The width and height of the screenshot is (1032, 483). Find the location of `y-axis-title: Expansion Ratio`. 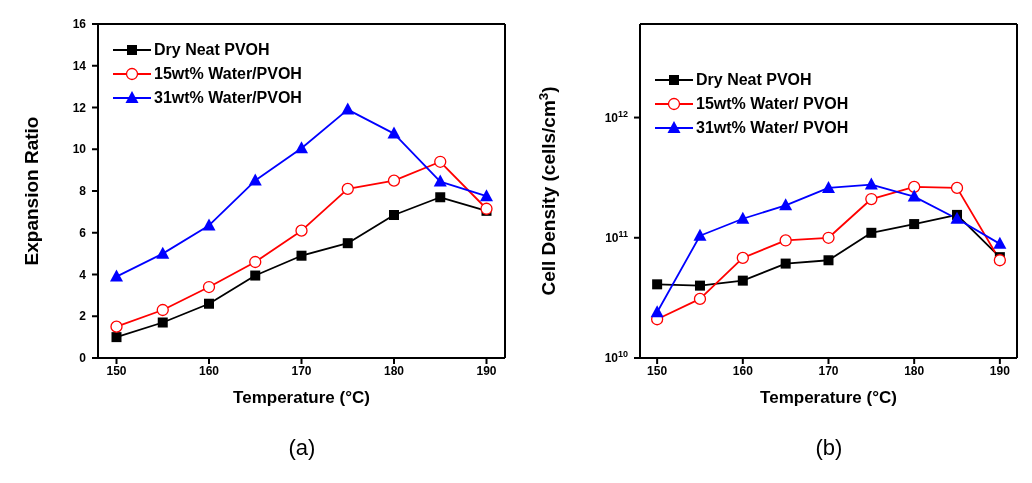

y-axis-title: Expansion Ratio is located at coordinates (31, 191).